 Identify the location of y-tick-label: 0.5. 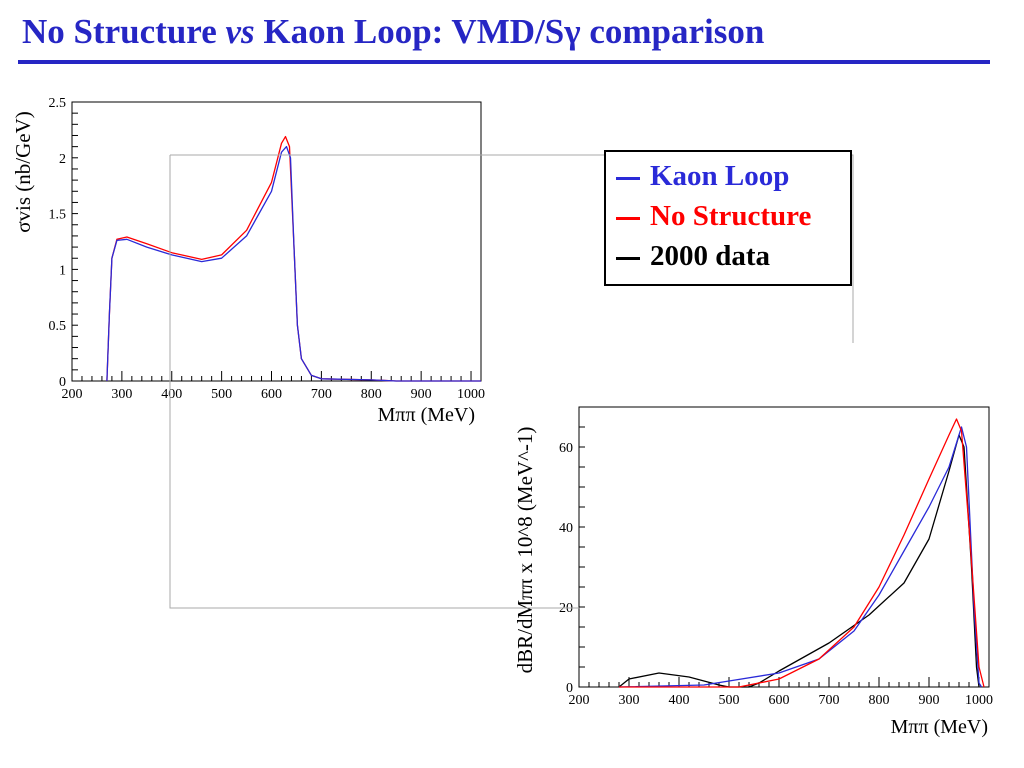
(58, 326).